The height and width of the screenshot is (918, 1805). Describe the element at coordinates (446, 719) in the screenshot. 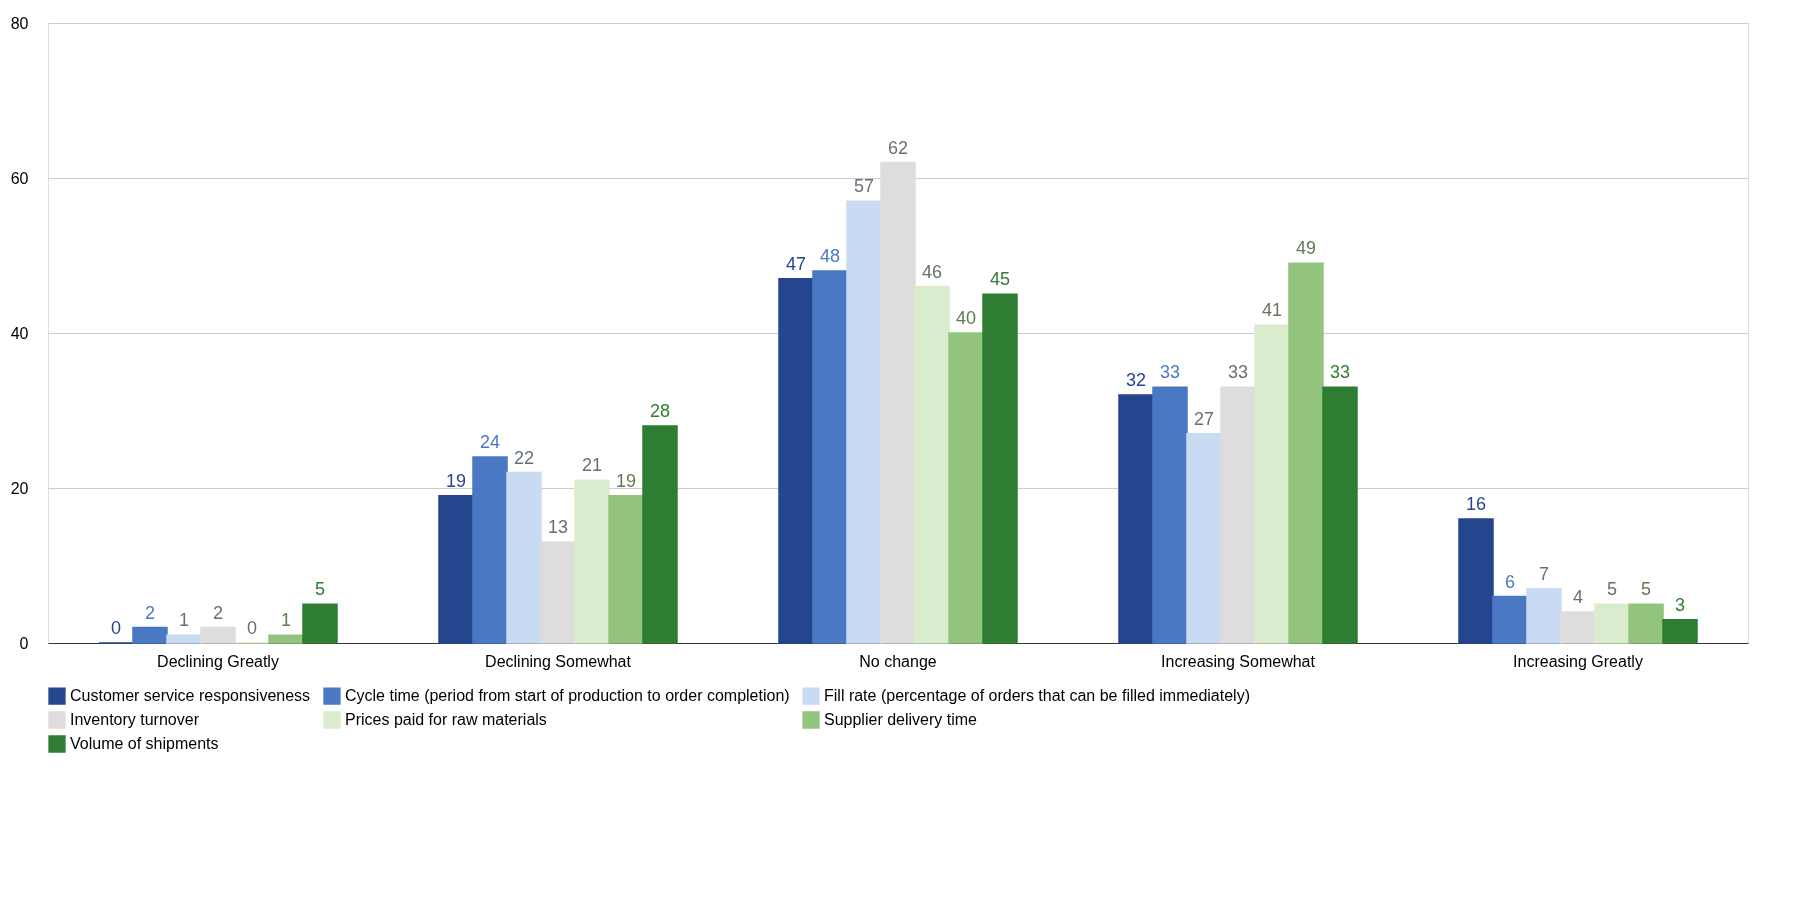

I see `legend-label: Prices paid for raw materials` at that location.